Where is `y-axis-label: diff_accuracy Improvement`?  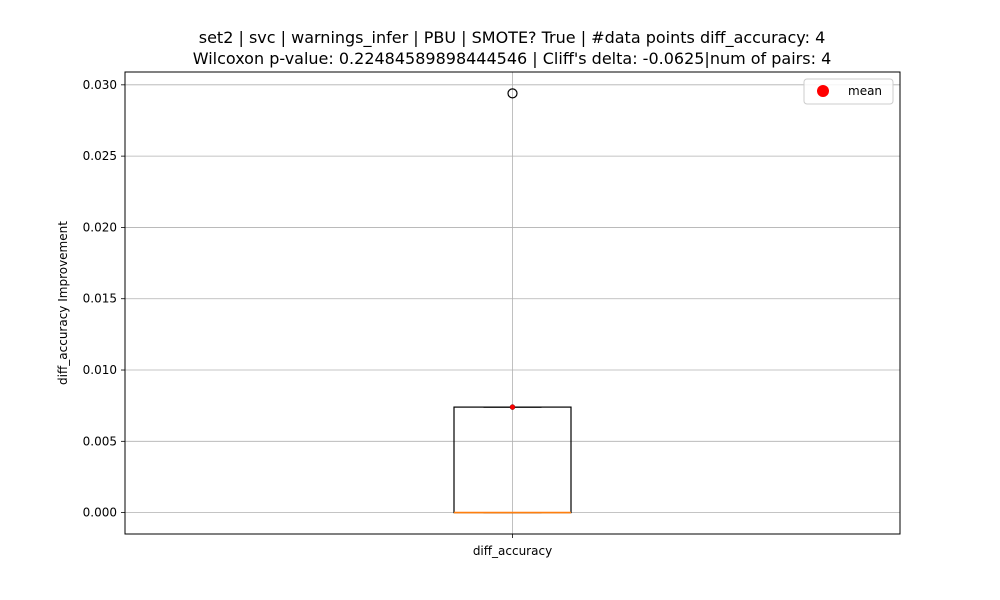 y-axis-label: diff_accuracy Improvement is located at coordinates (63, 303).